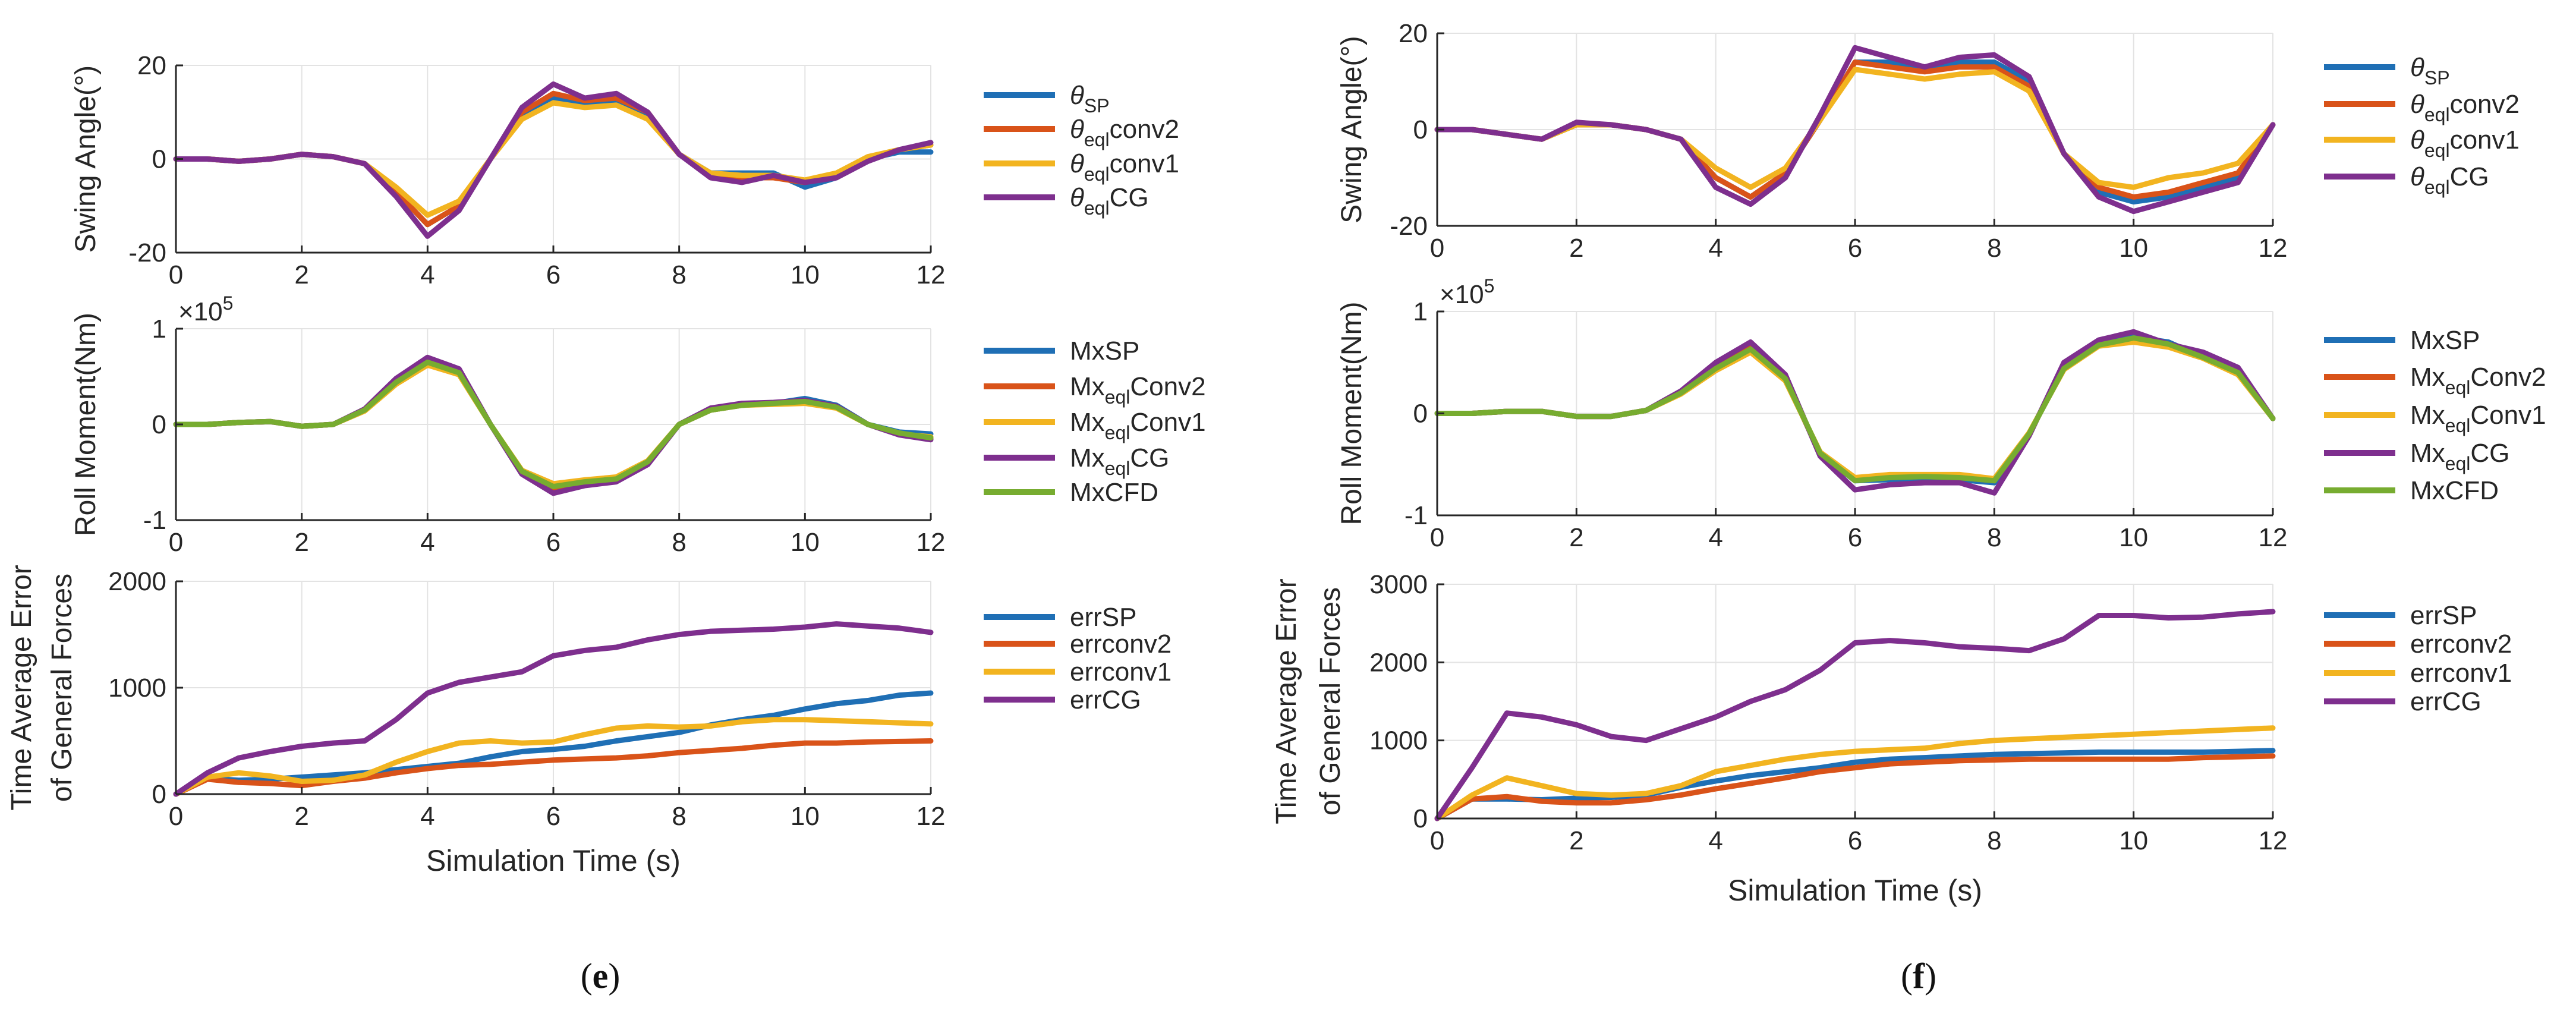 The height and width of the screenshot is (1017, 2576). What do you see at coordinates (1109, 201) in the screenshot?
I see `legend-label-cg: θeqlCG` at bounding box center [1109, 201].